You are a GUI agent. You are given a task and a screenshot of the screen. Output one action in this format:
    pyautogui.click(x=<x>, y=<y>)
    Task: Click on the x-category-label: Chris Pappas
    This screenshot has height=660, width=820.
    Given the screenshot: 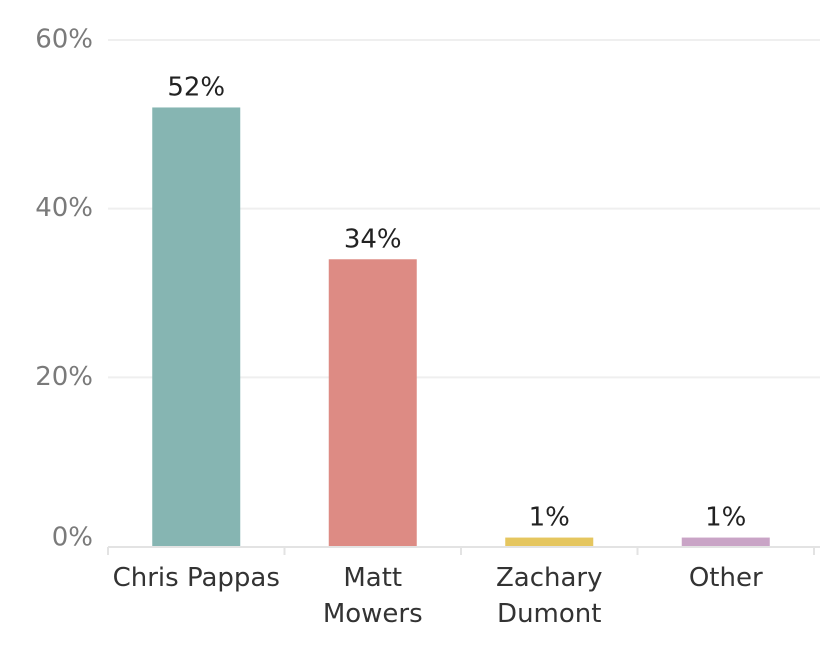 What is the action you would take?
    pyautogui.click(x=196, y=578)
    